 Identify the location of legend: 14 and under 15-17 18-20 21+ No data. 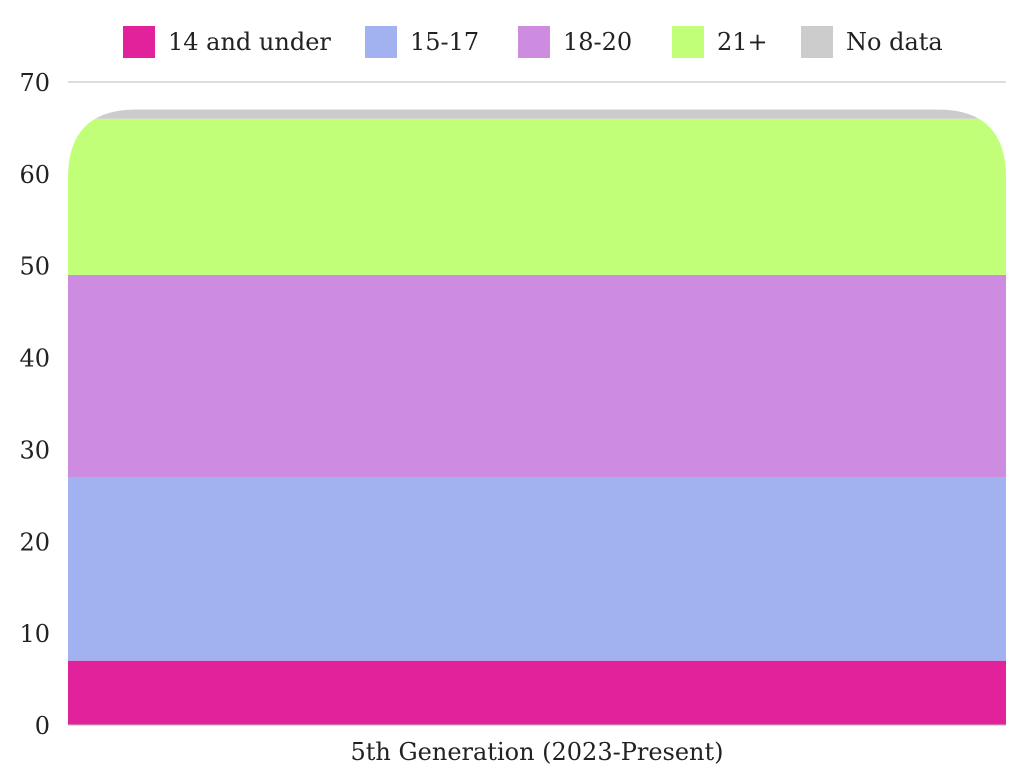
(533, 42).